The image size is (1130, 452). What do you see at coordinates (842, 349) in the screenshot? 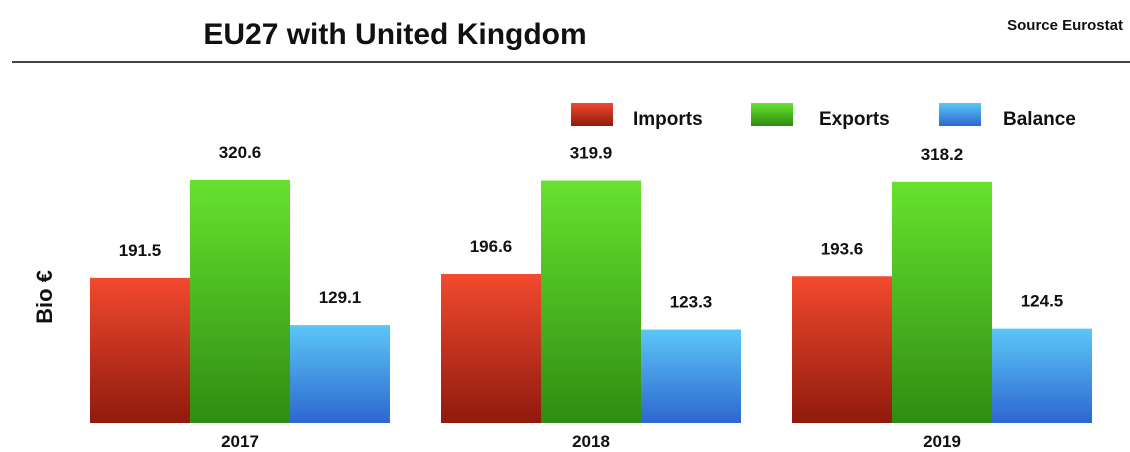
I see `bar-imports-2019` at bounding box center [842, 349].